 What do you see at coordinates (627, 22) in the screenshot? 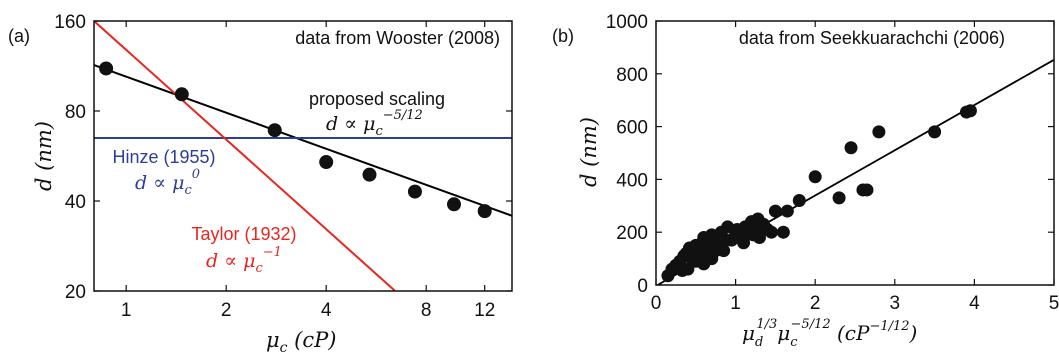
I see `panel-b-ytick-label: 1000` at bounding box center [627, 22].